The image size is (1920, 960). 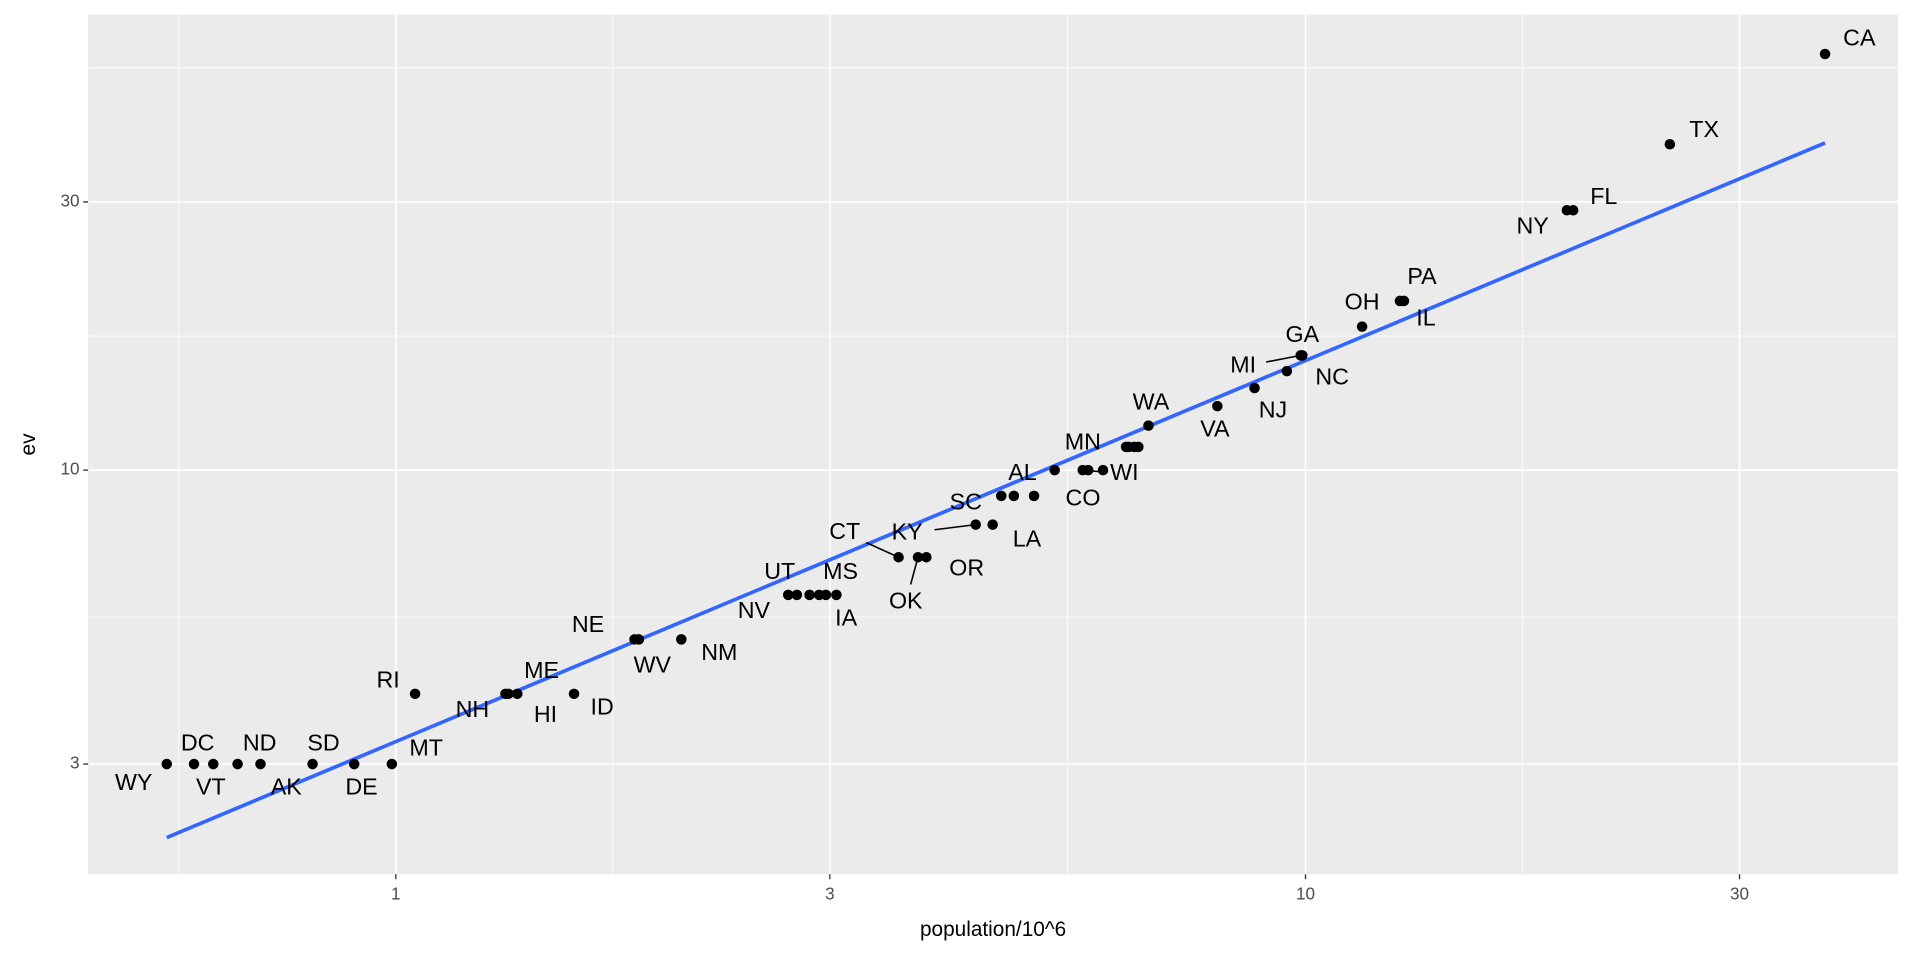 What do you see at coordinates (361, 787) in the screenshot?
I see `point-label: DE` at bounding box center [361, 787].